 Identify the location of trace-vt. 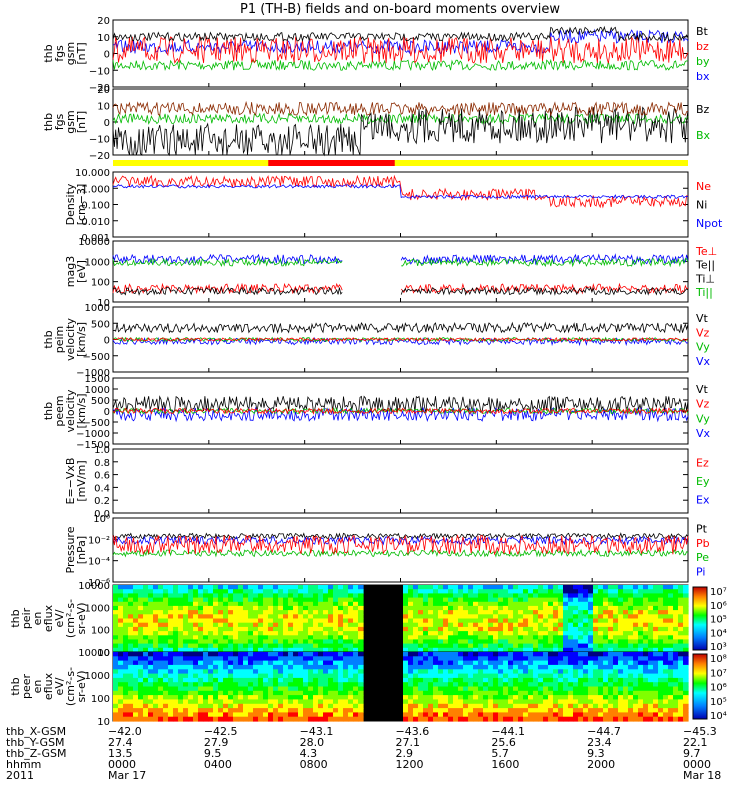
(400, 327).